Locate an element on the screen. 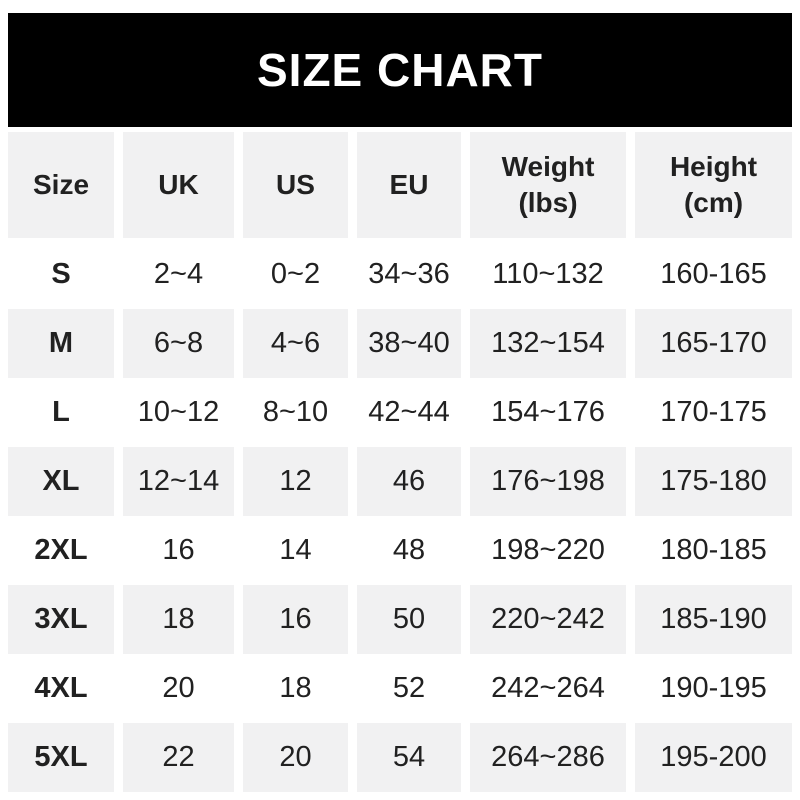 The width and height of the screenshot is (800, 800). eu-cell: 34~36 is located at coordinates (409, 274).